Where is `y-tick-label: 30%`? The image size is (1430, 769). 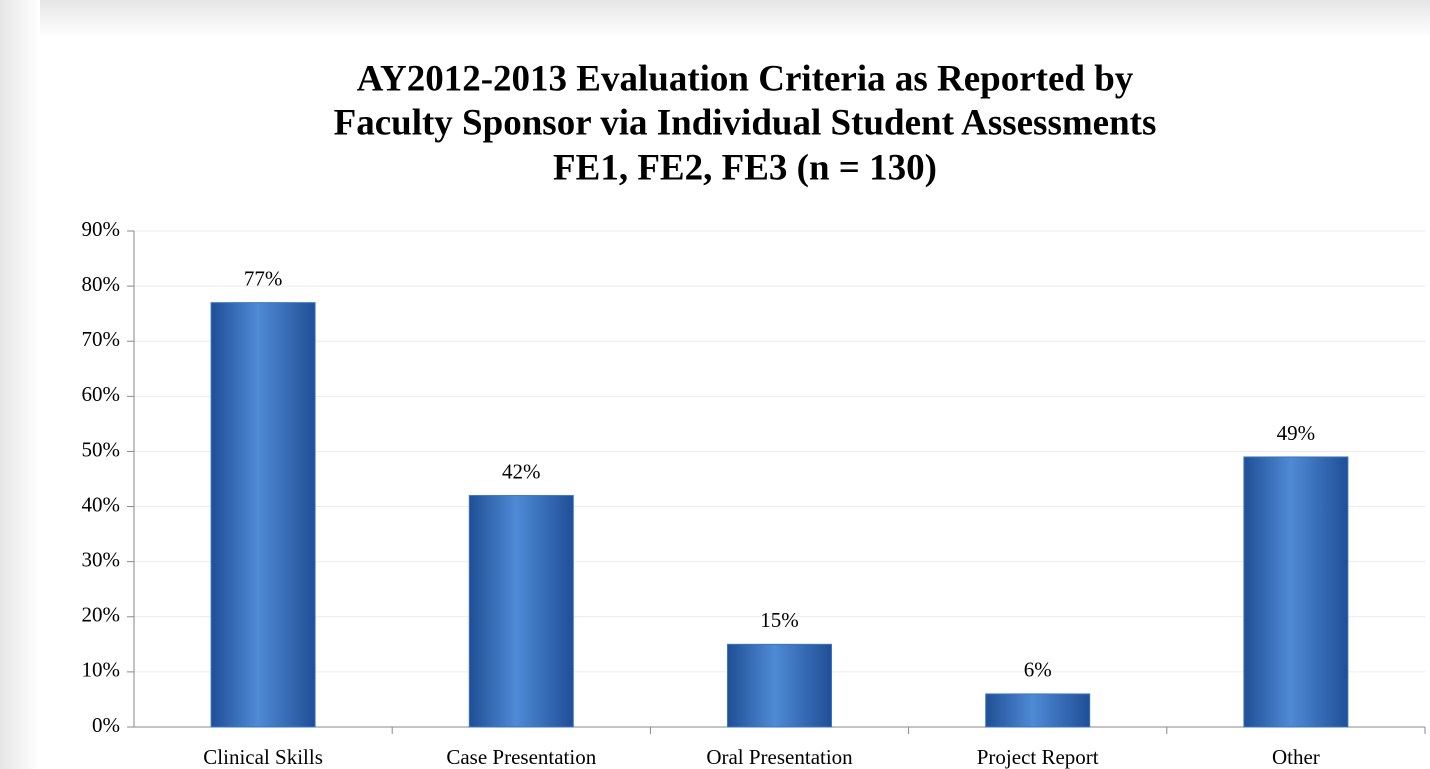
y-tick-label: 30% is located at coordinates (101, 559).